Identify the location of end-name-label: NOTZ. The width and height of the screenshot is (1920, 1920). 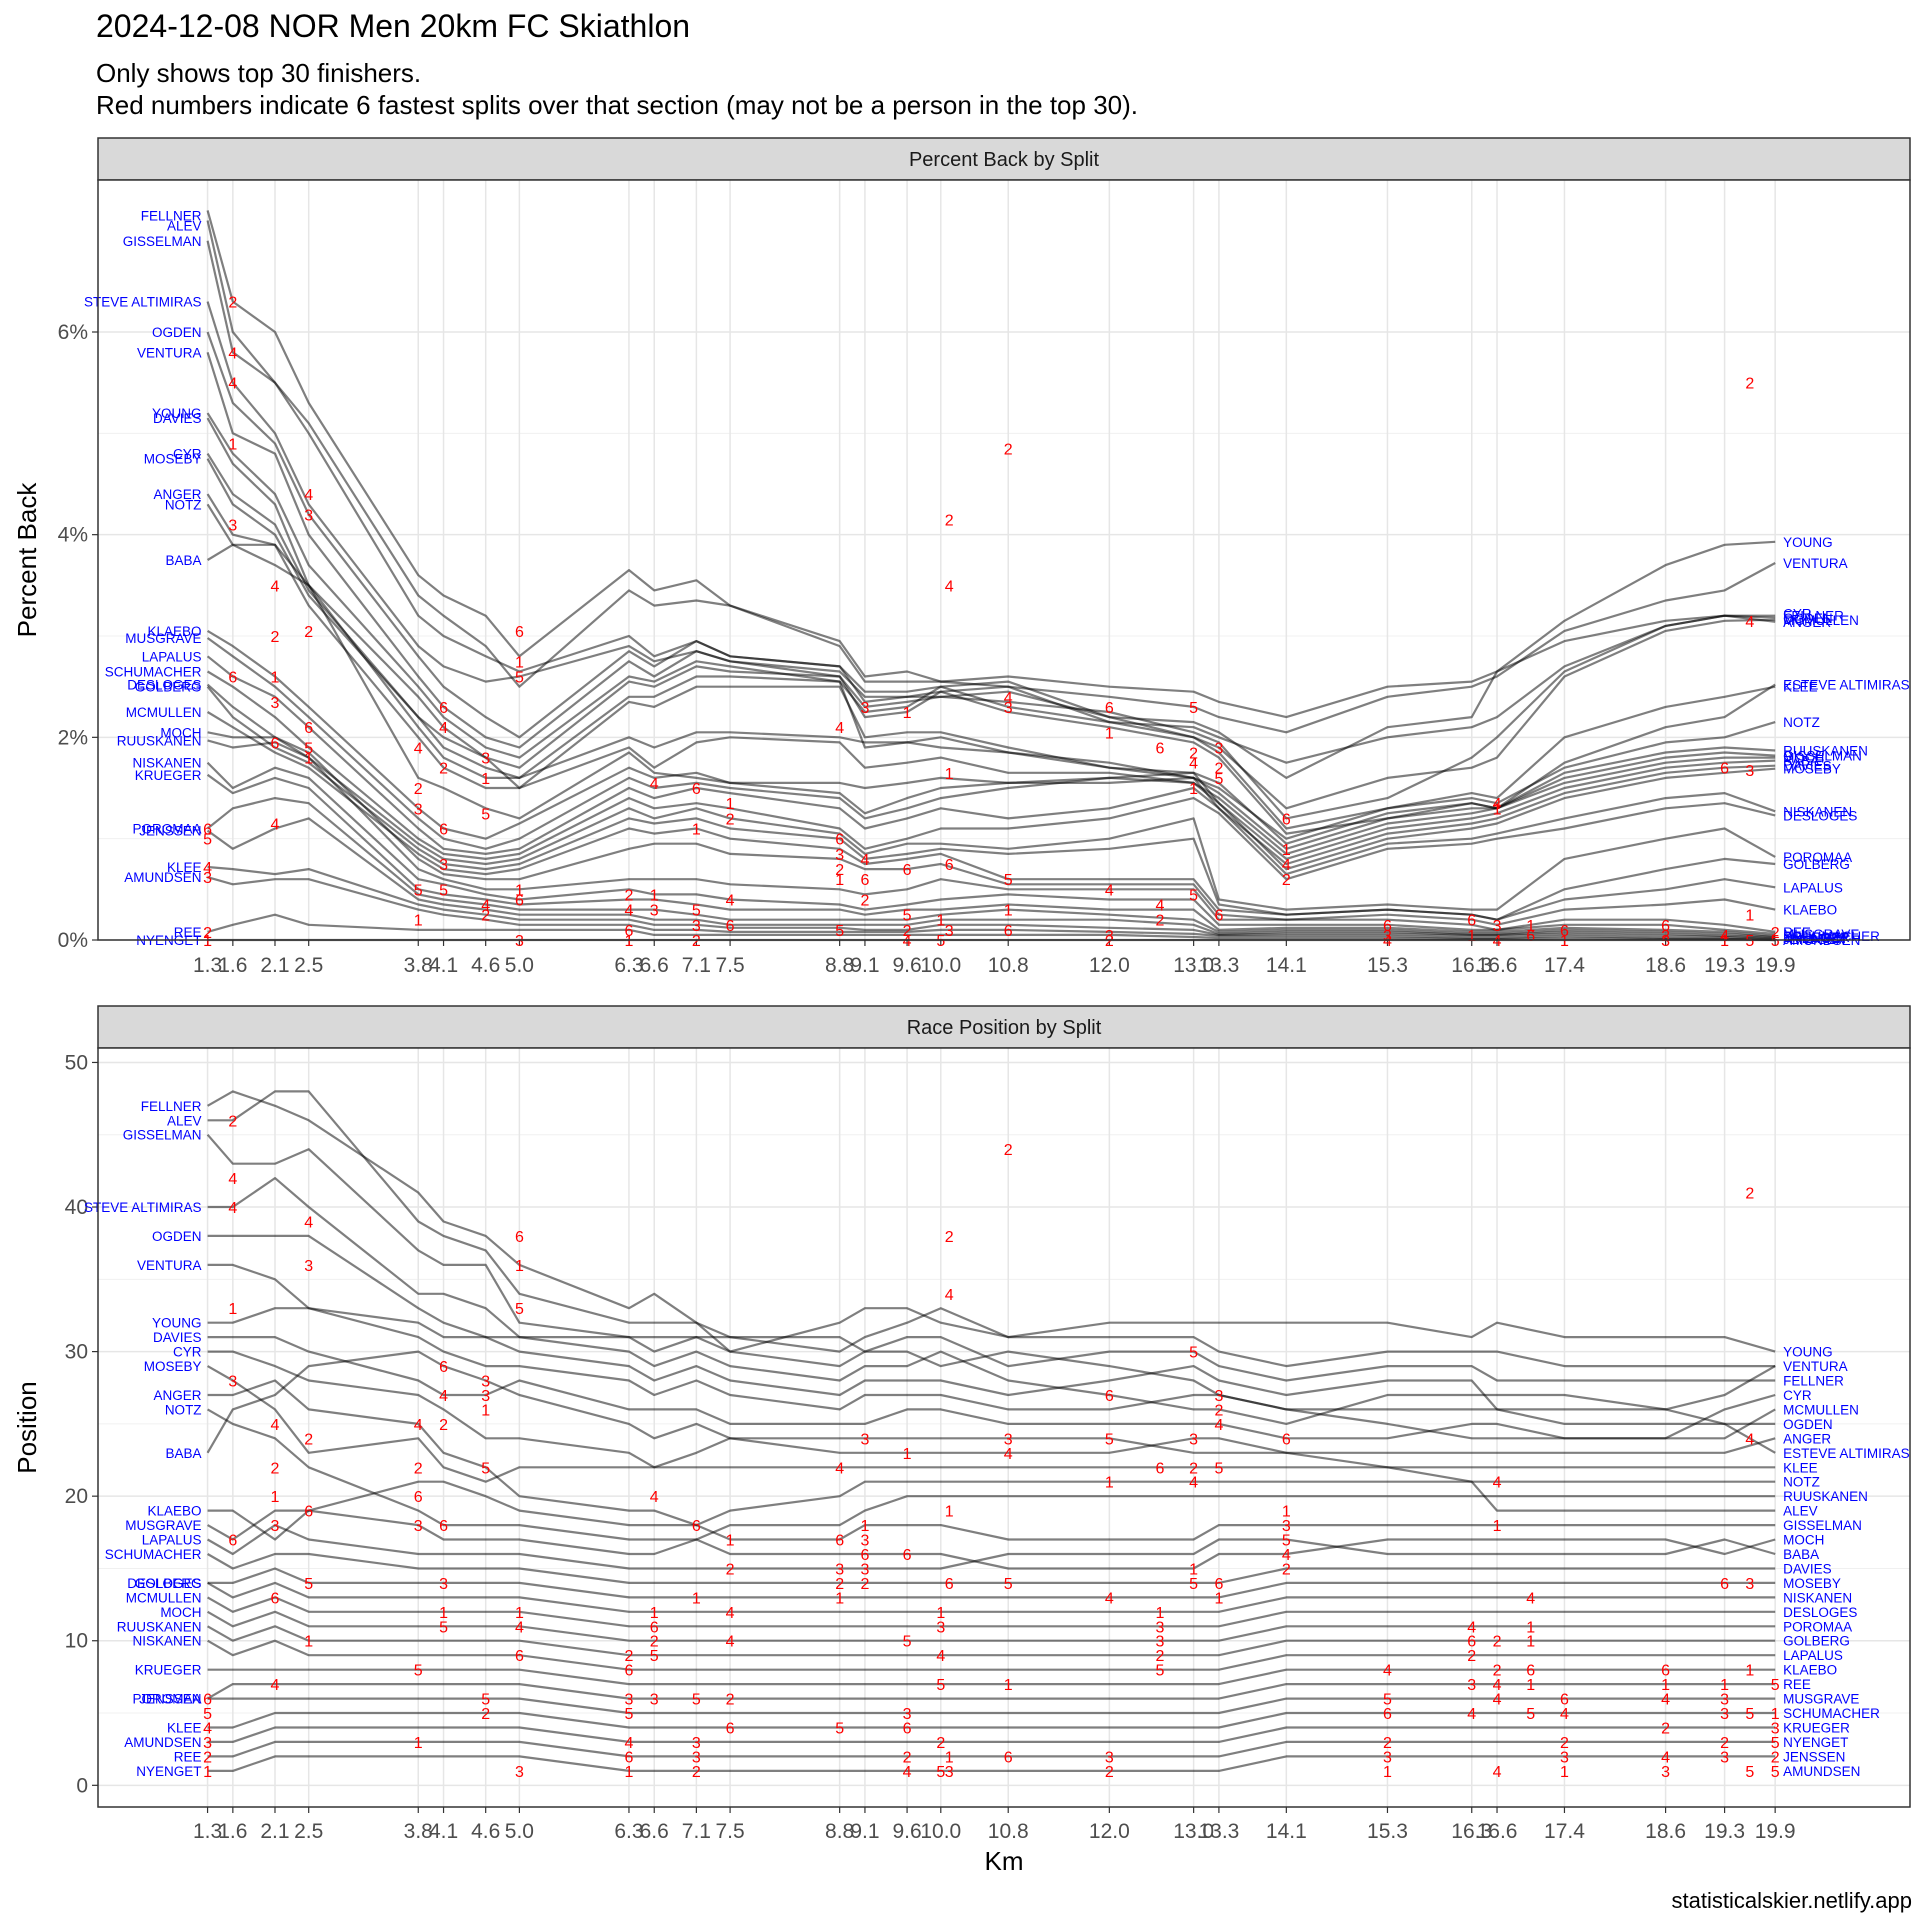
(1801, 1482).